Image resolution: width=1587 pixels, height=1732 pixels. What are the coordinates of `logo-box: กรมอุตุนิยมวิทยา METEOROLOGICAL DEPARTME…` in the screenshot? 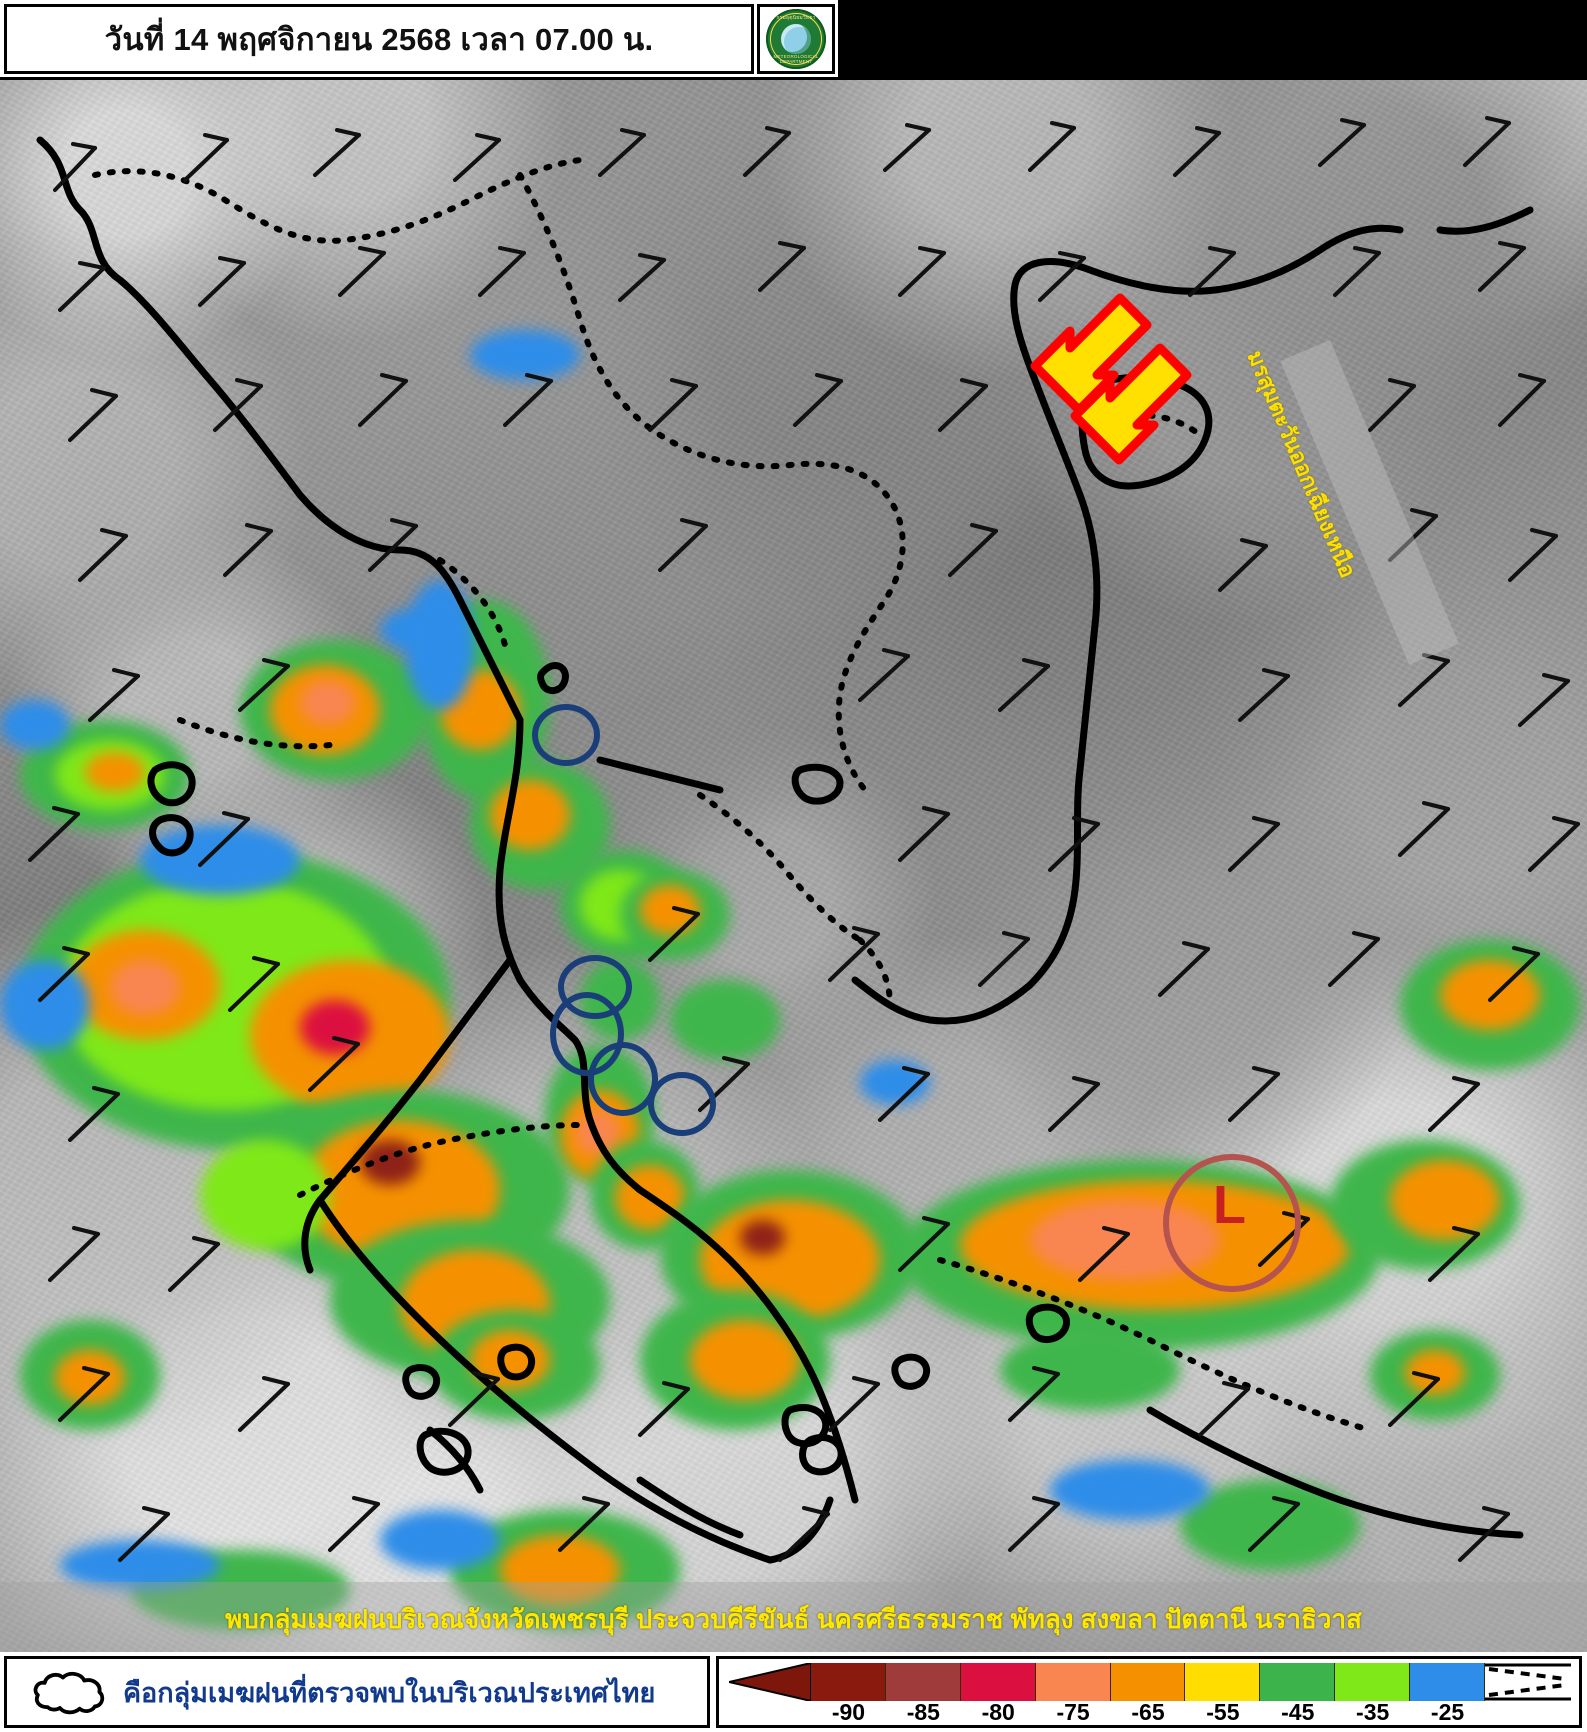 It's located at (796, 39).